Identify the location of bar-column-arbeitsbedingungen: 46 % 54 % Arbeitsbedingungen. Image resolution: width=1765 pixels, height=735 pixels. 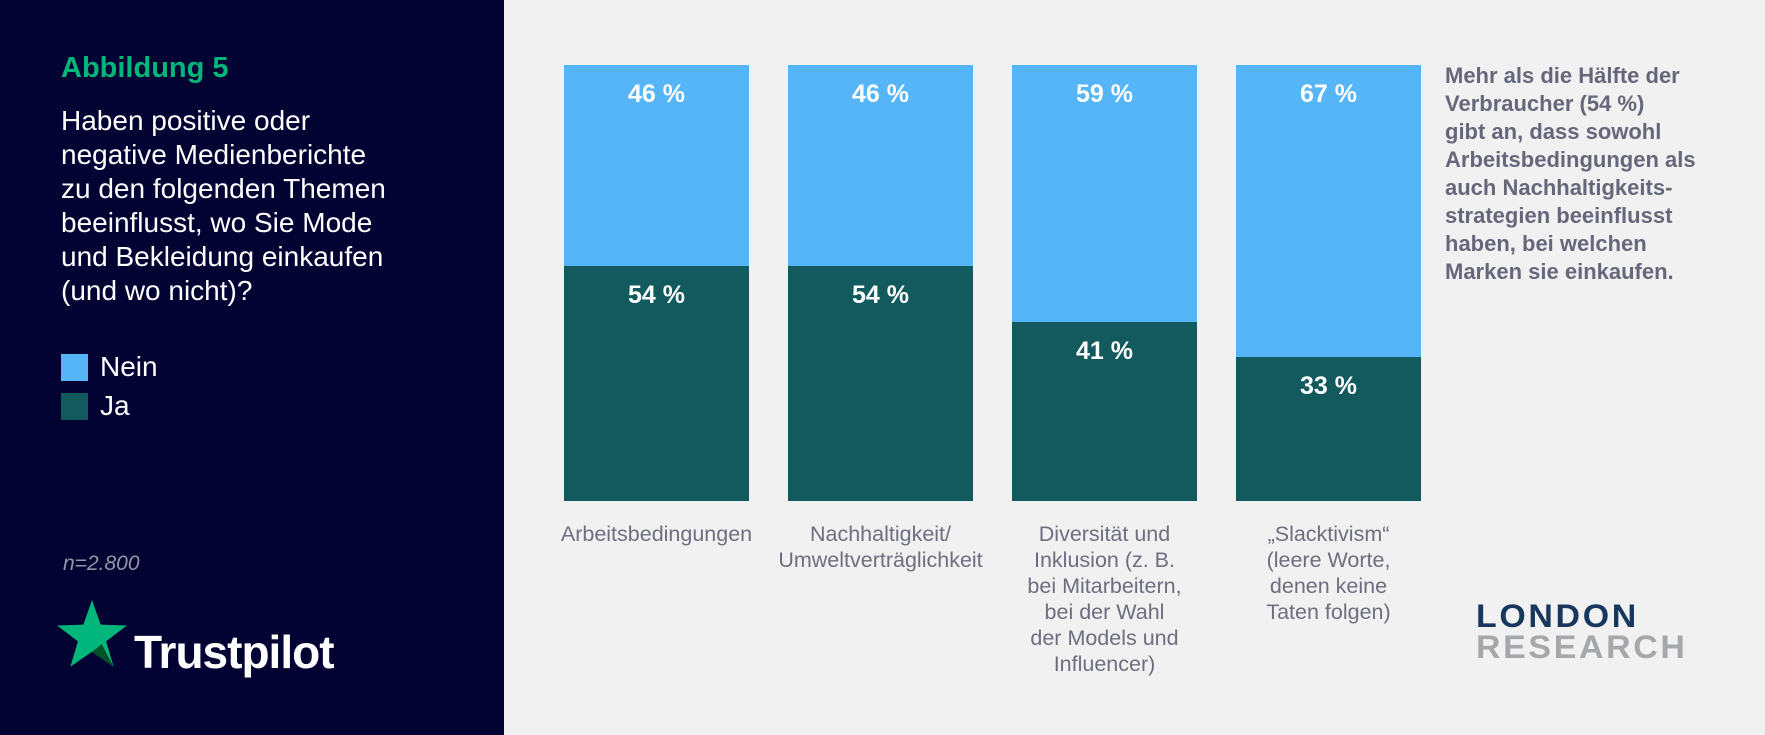
(656, 371).